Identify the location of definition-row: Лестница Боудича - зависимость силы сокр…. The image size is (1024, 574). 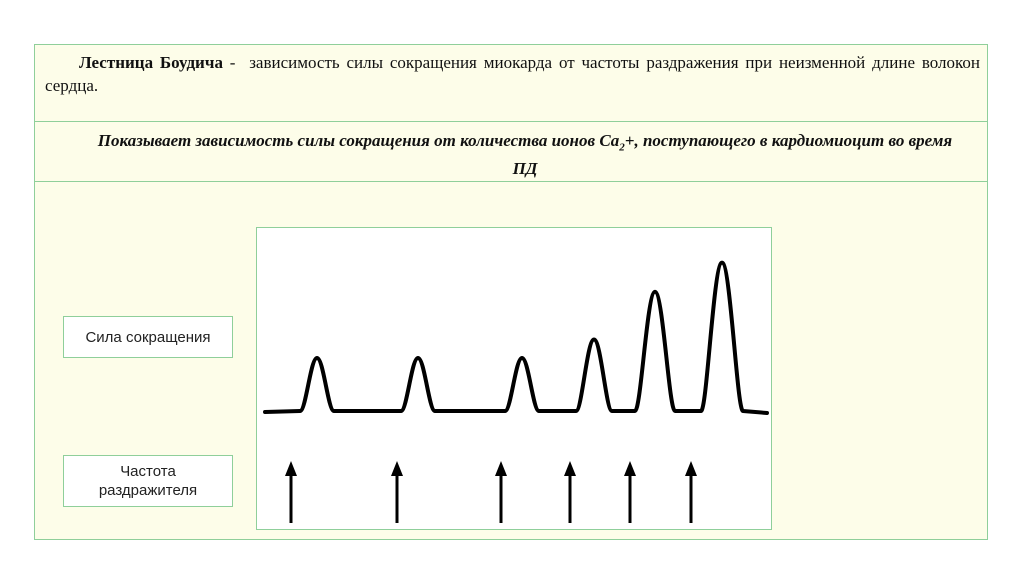
(511, 83).